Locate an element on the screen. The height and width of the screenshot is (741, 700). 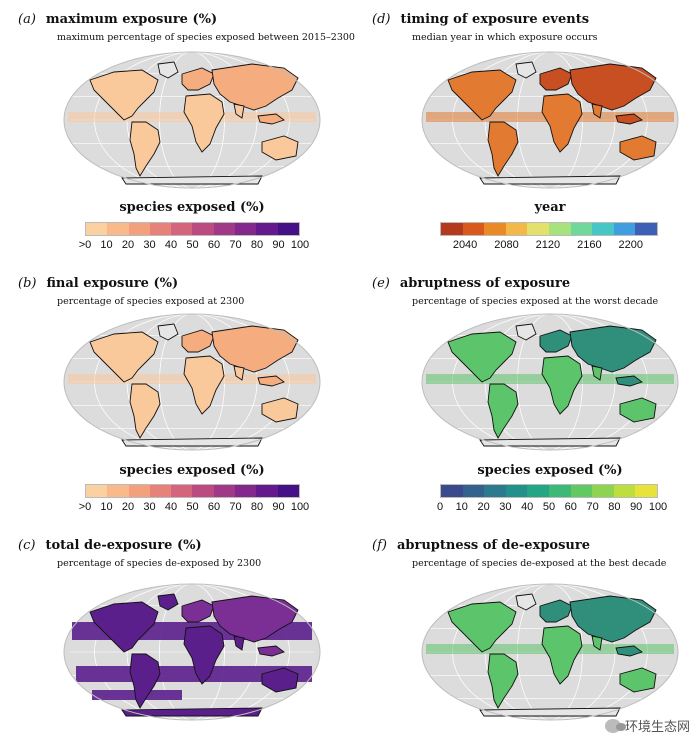
panel-a-colorbar-ticks: >0 10 20 30 40 50 60 70 80 90 100 is located at coordinates (194, 246).